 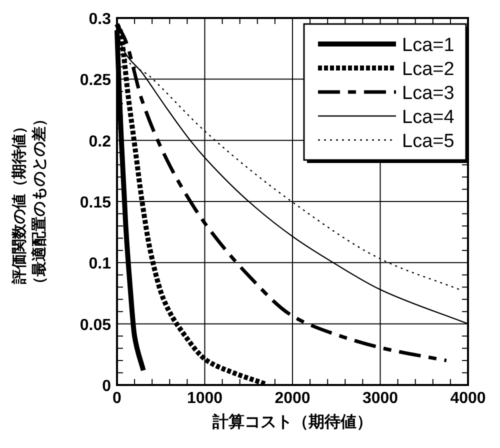 I want to click on y-tick-label: 0.1, so click(x=100, y=264).